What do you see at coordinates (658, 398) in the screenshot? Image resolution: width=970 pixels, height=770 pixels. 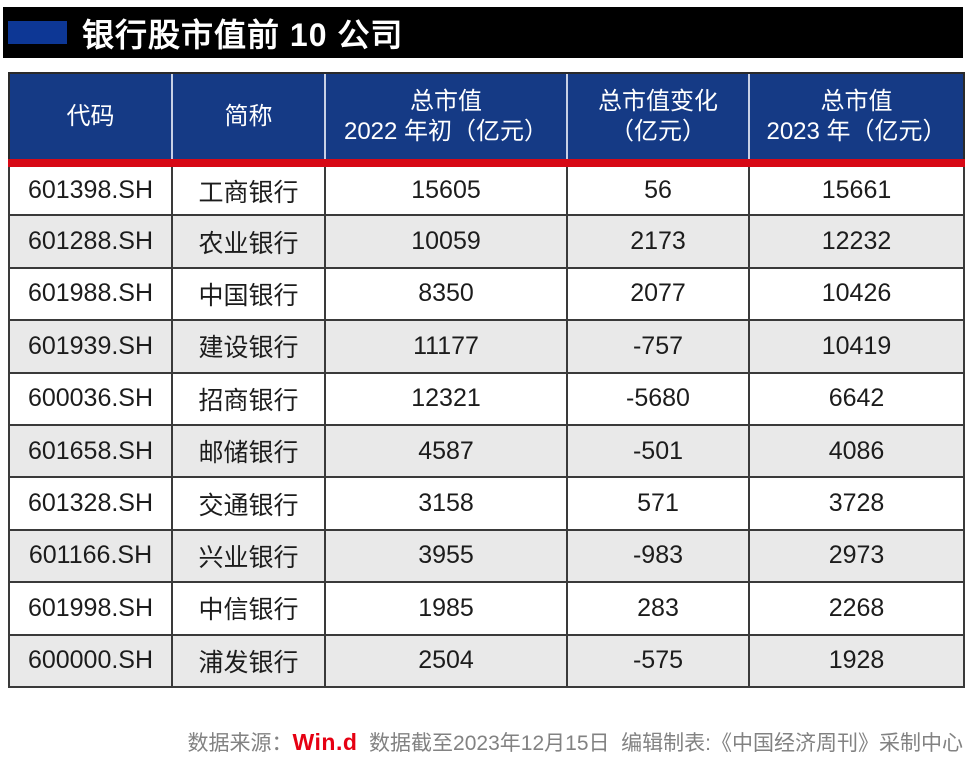 I see `cell-cap-change: -5680` at bounding box center [658, 398].